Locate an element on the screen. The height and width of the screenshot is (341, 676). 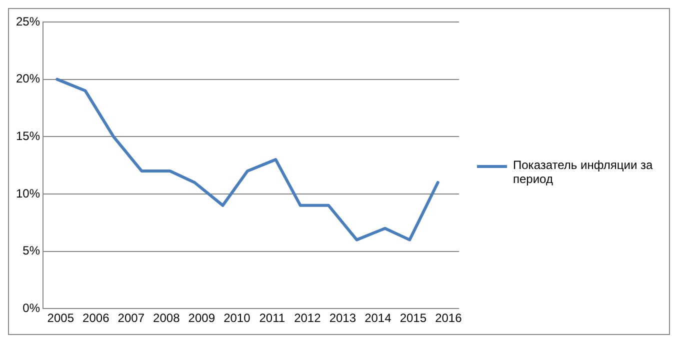
y-tick-label: 15% is located at coordinates (28, 135).